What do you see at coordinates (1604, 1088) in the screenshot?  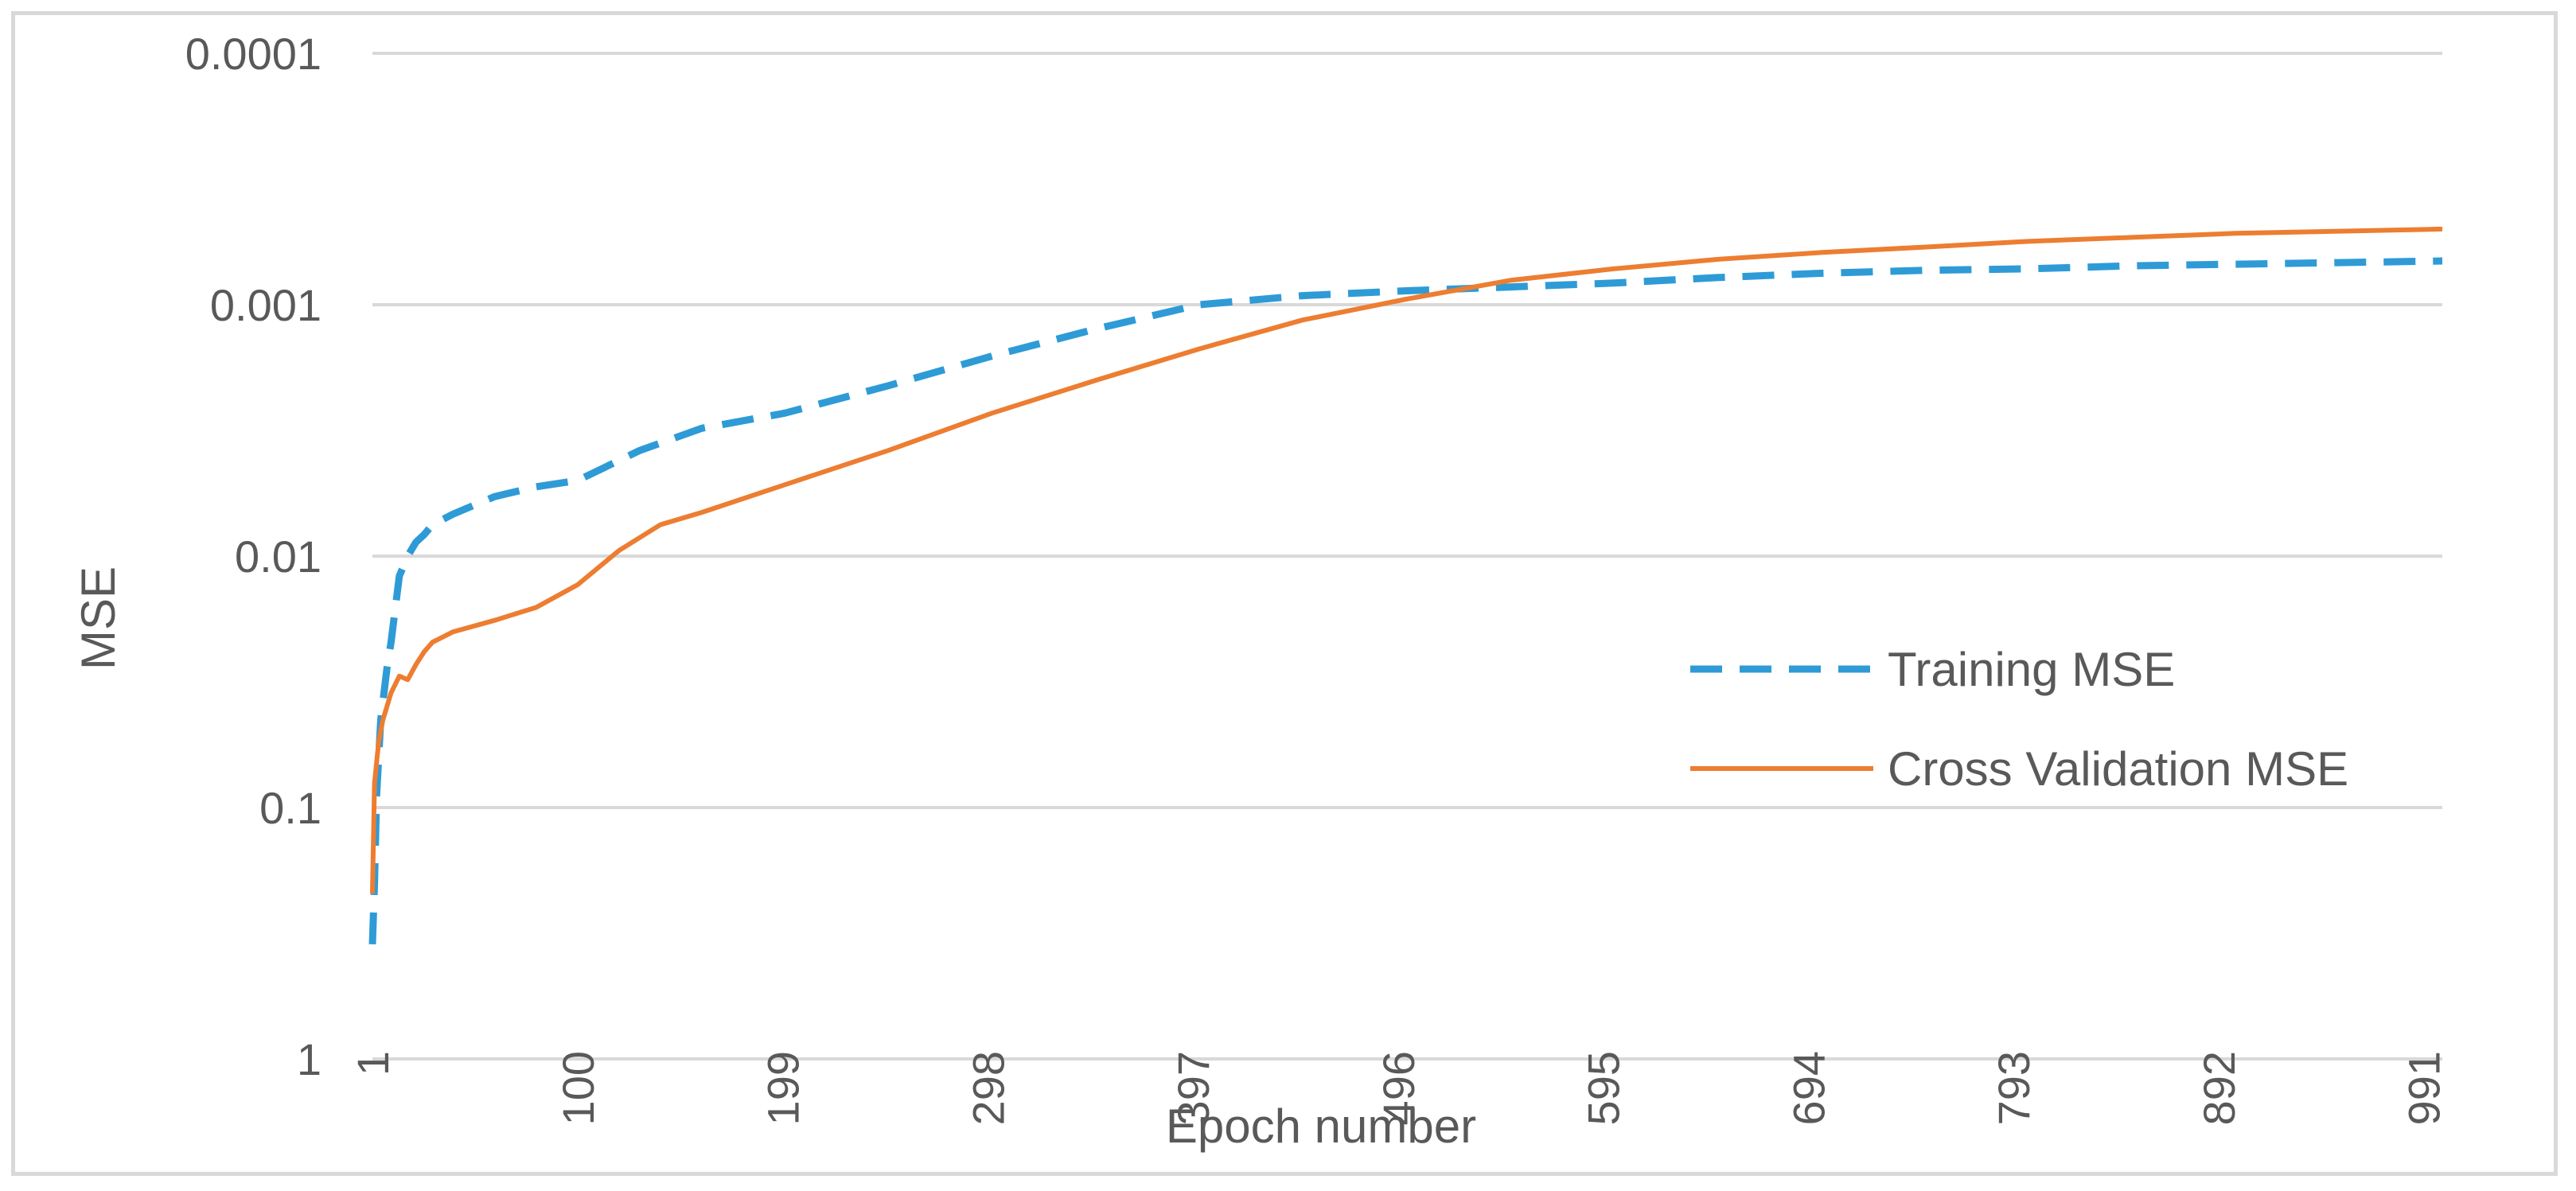 I see `x-tick-label: 595` at bounding box center [1604, 1088].